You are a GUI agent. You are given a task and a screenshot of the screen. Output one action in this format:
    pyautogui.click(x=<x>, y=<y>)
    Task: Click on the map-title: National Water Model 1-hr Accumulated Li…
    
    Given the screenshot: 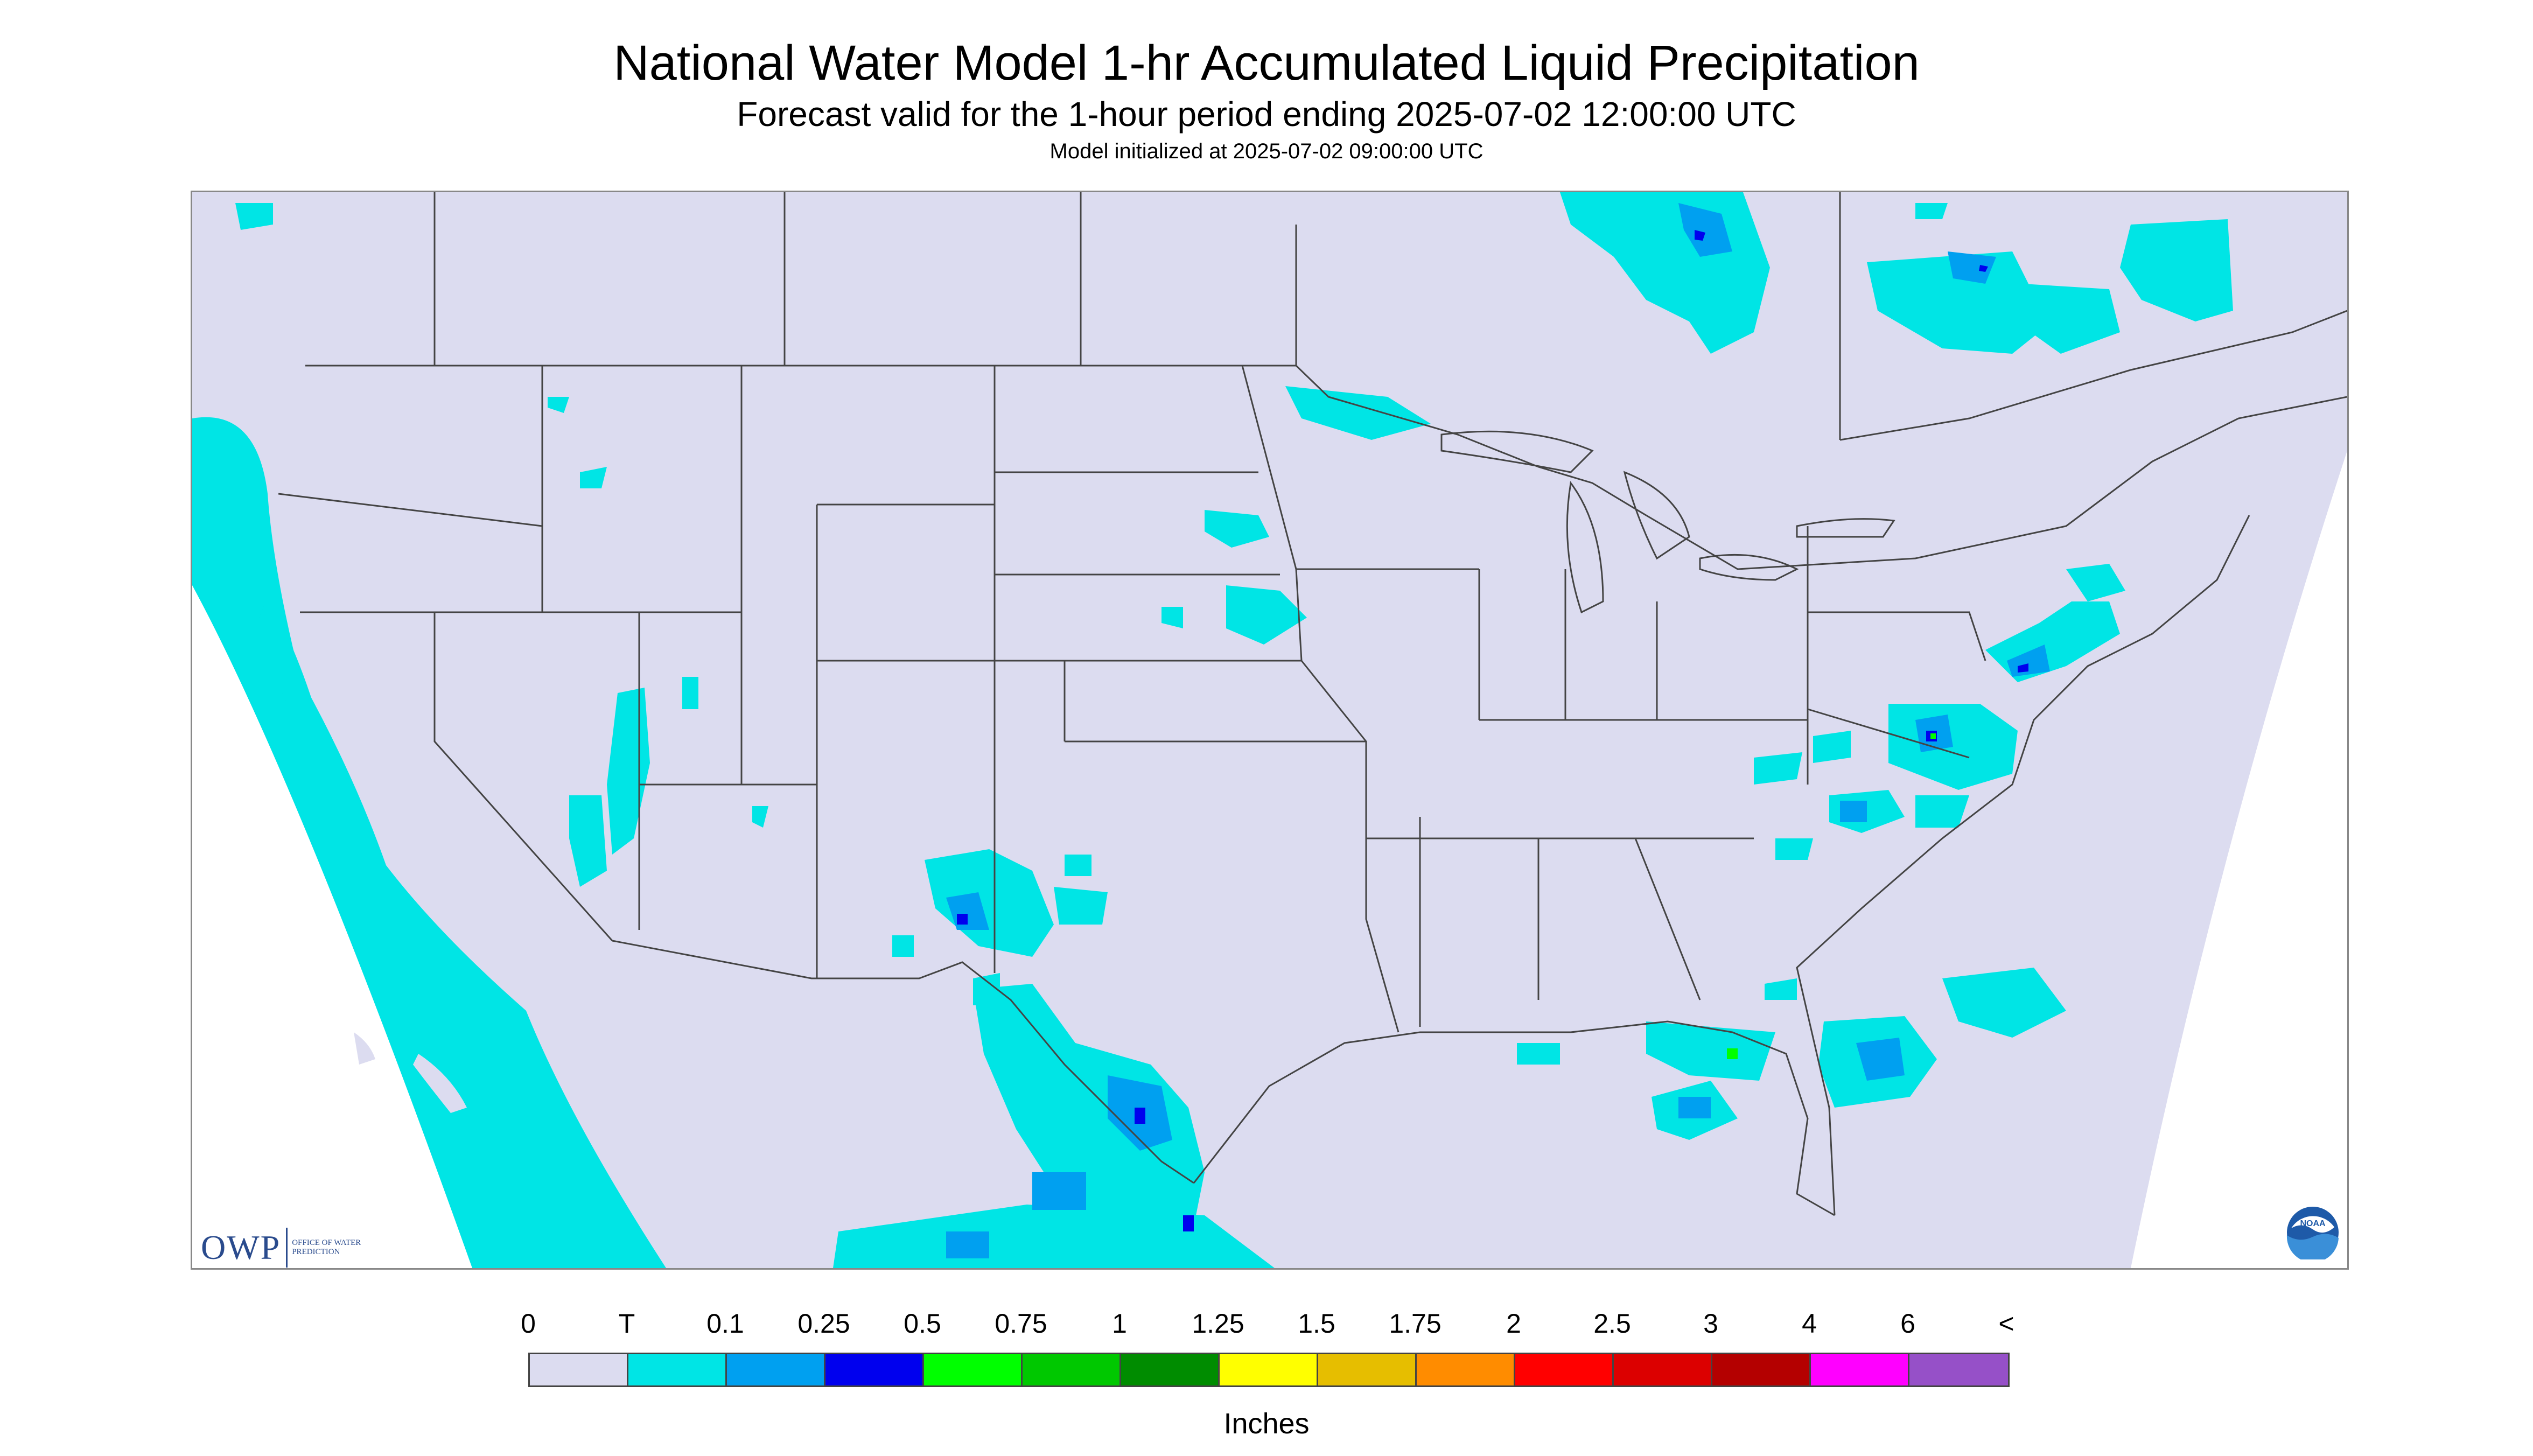 What is the action you would take?
    pyautogui.click(x=1266, y=63)
    